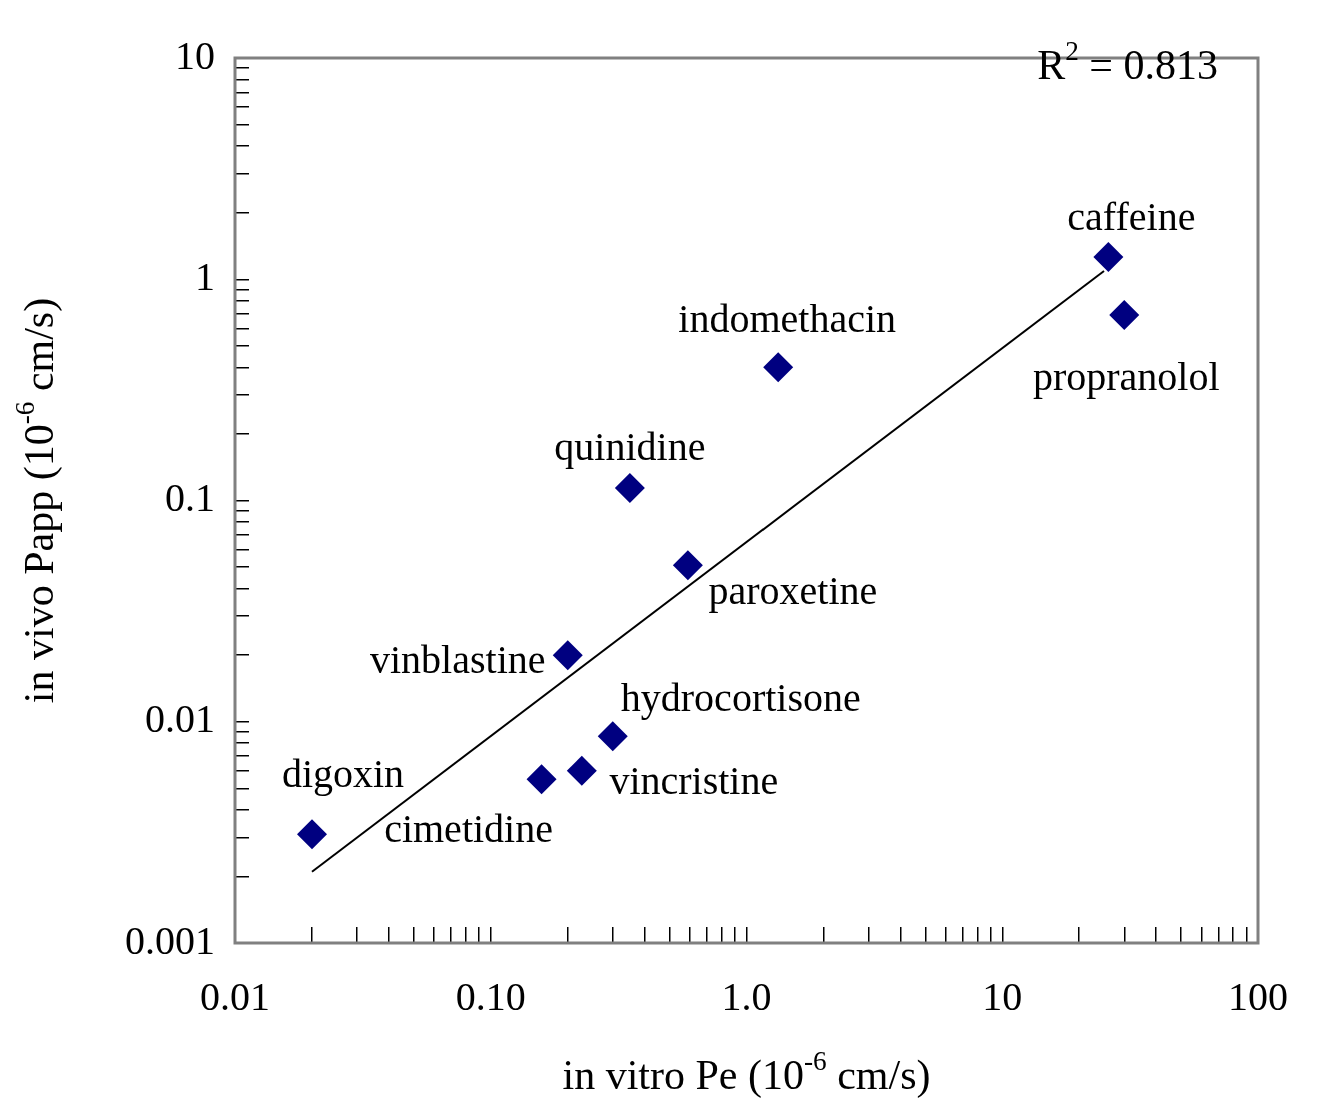  I want to click on y-tick-label: 0.01, so click(180, 719).